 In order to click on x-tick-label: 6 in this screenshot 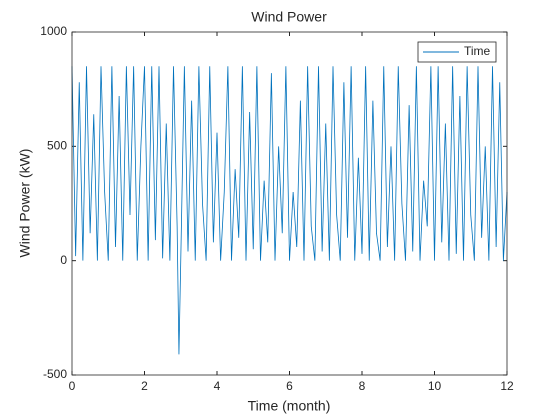, I will do `click(289, 386)`.